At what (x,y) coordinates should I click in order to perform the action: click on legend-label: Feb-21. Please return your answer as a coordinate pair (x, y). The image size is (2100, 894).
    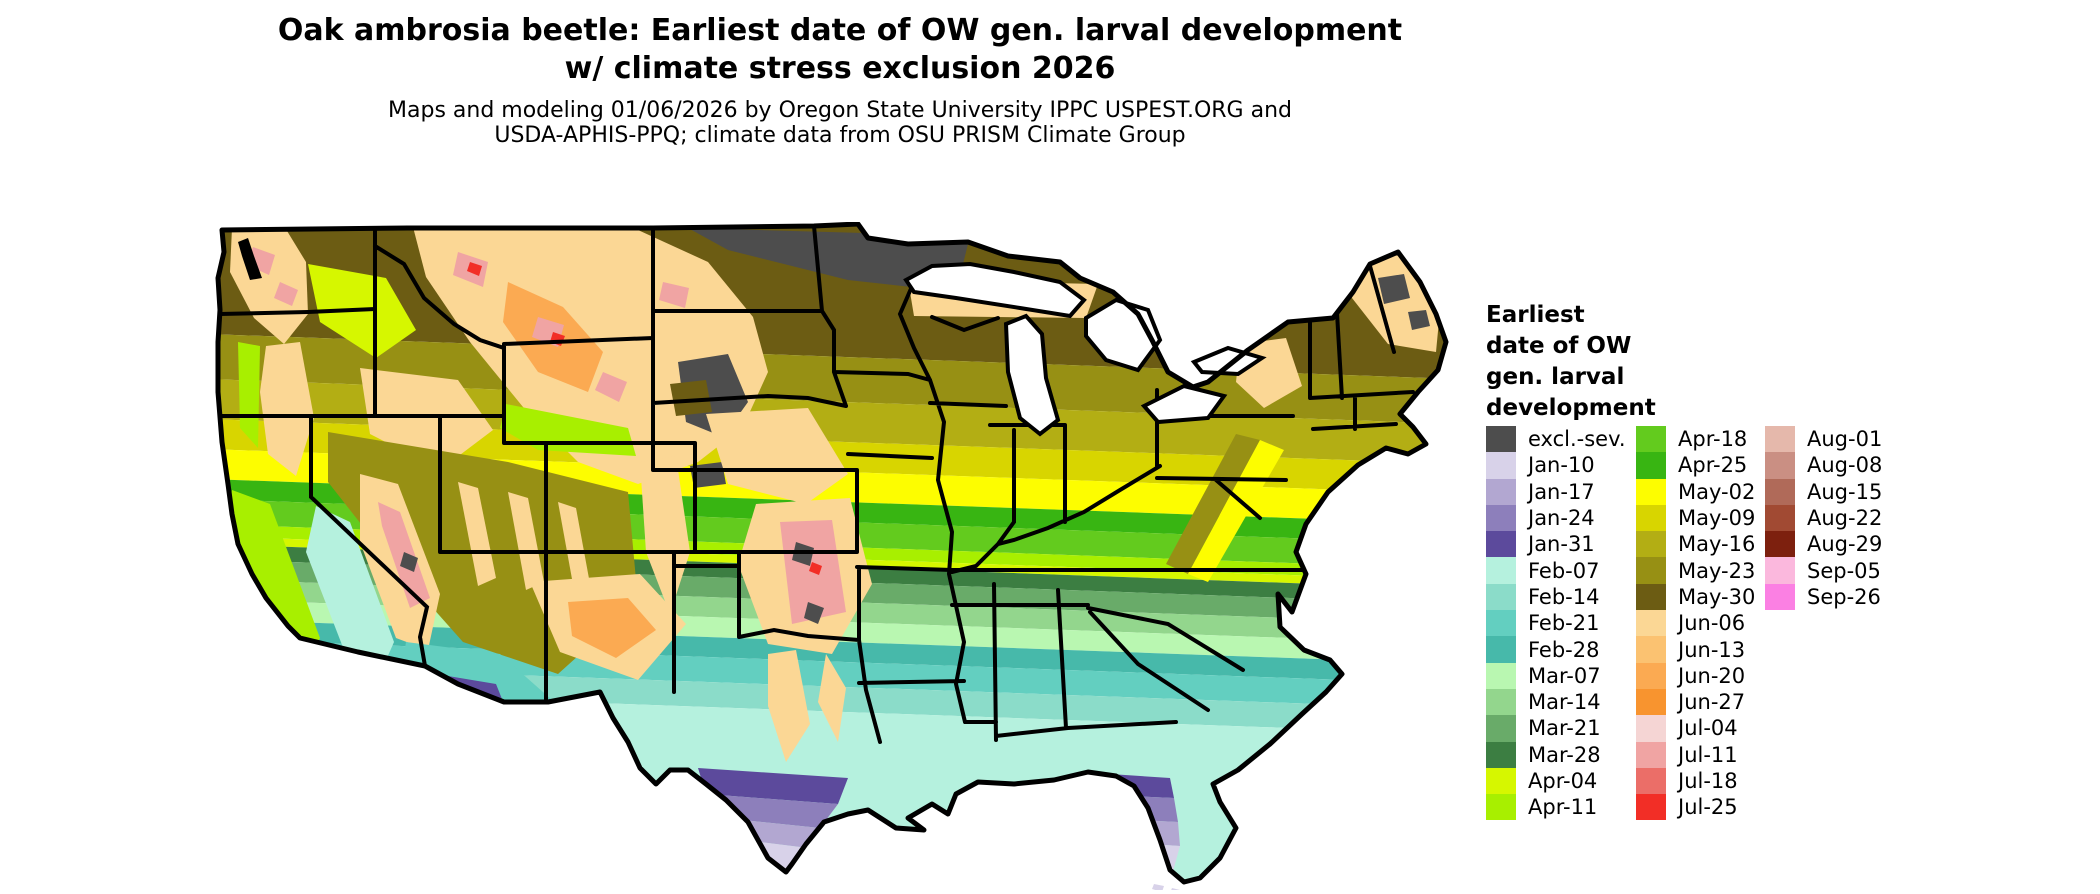
    Looking at the image, I should click on (1564, 623).